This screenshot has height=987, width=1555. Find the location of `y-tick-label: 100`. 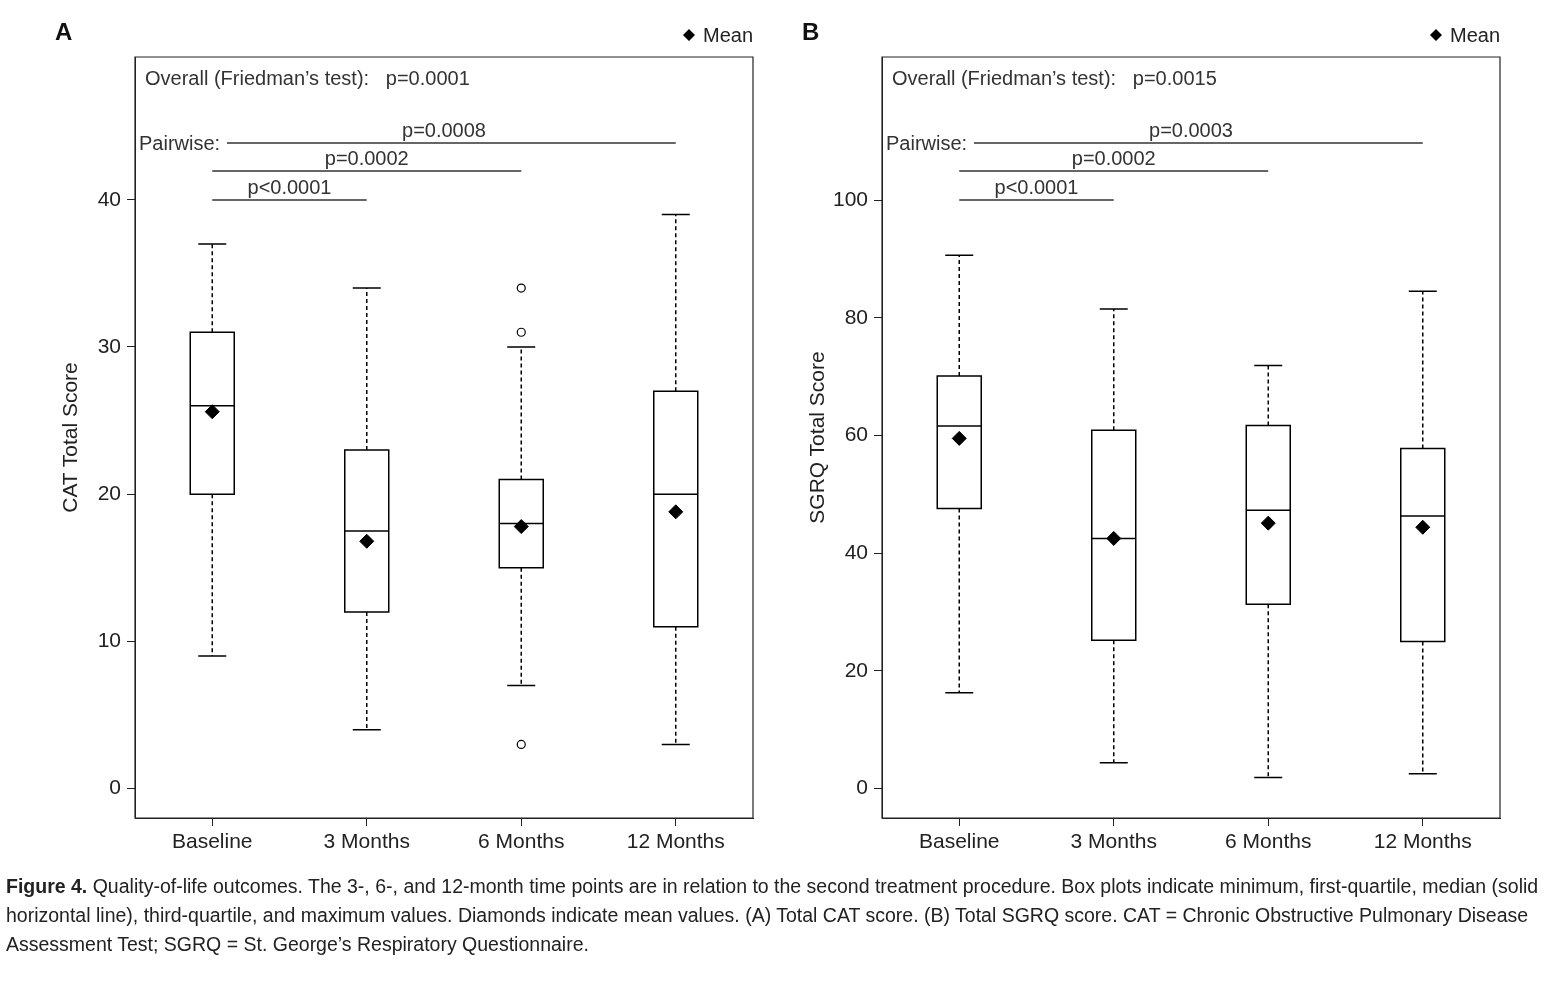

y-tick-label: 100 is located at coordinates (850, 198).